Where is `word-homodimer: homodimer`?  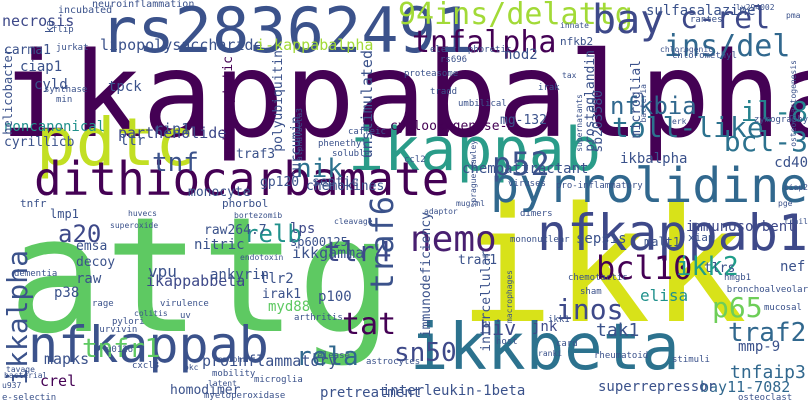
word-homodimer: homodimer is located at coordinates (205, 390).